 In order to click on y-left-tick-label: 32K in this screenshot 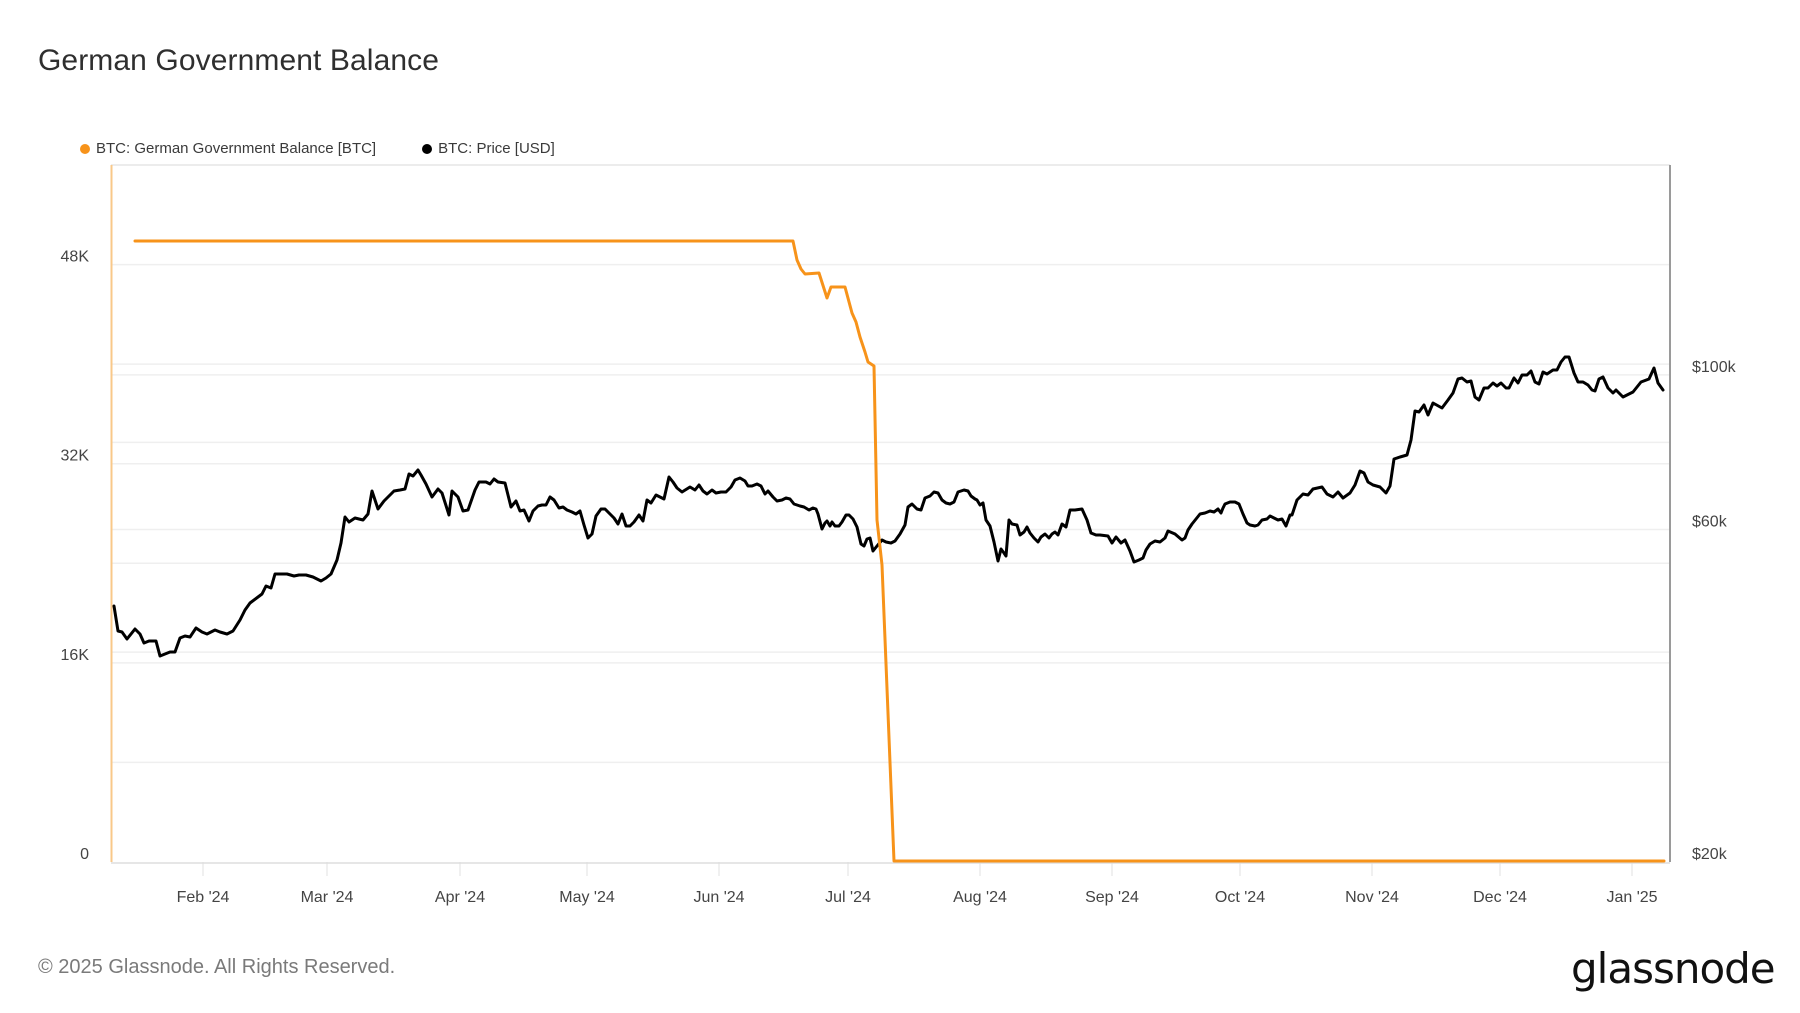, I will do `click(75, 456)`.